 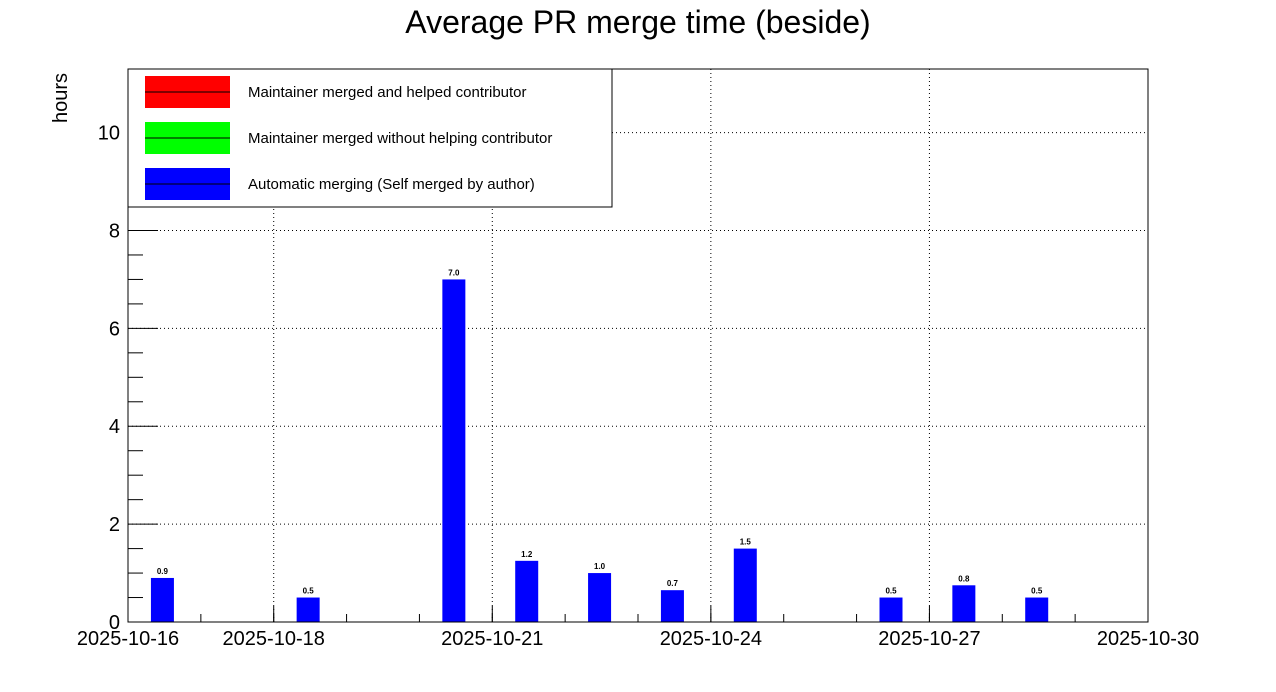 What do you see at coordinates (637, 22) in the screenshot?
I see `chart-title: Average PR merge time (beside)` at bounding box center [637, 22].